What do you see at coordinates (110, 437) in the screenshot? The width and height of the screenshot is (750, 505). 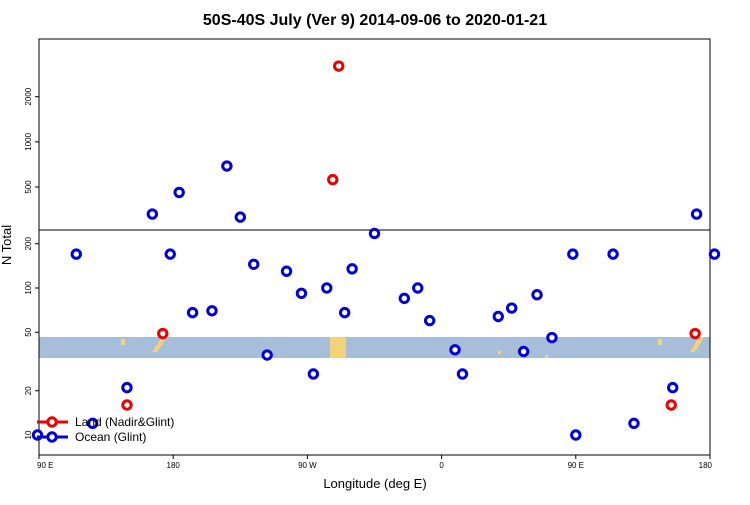 I see `legend-ocean-label: Ocean (Glint)` at bounding box center [110, 437].